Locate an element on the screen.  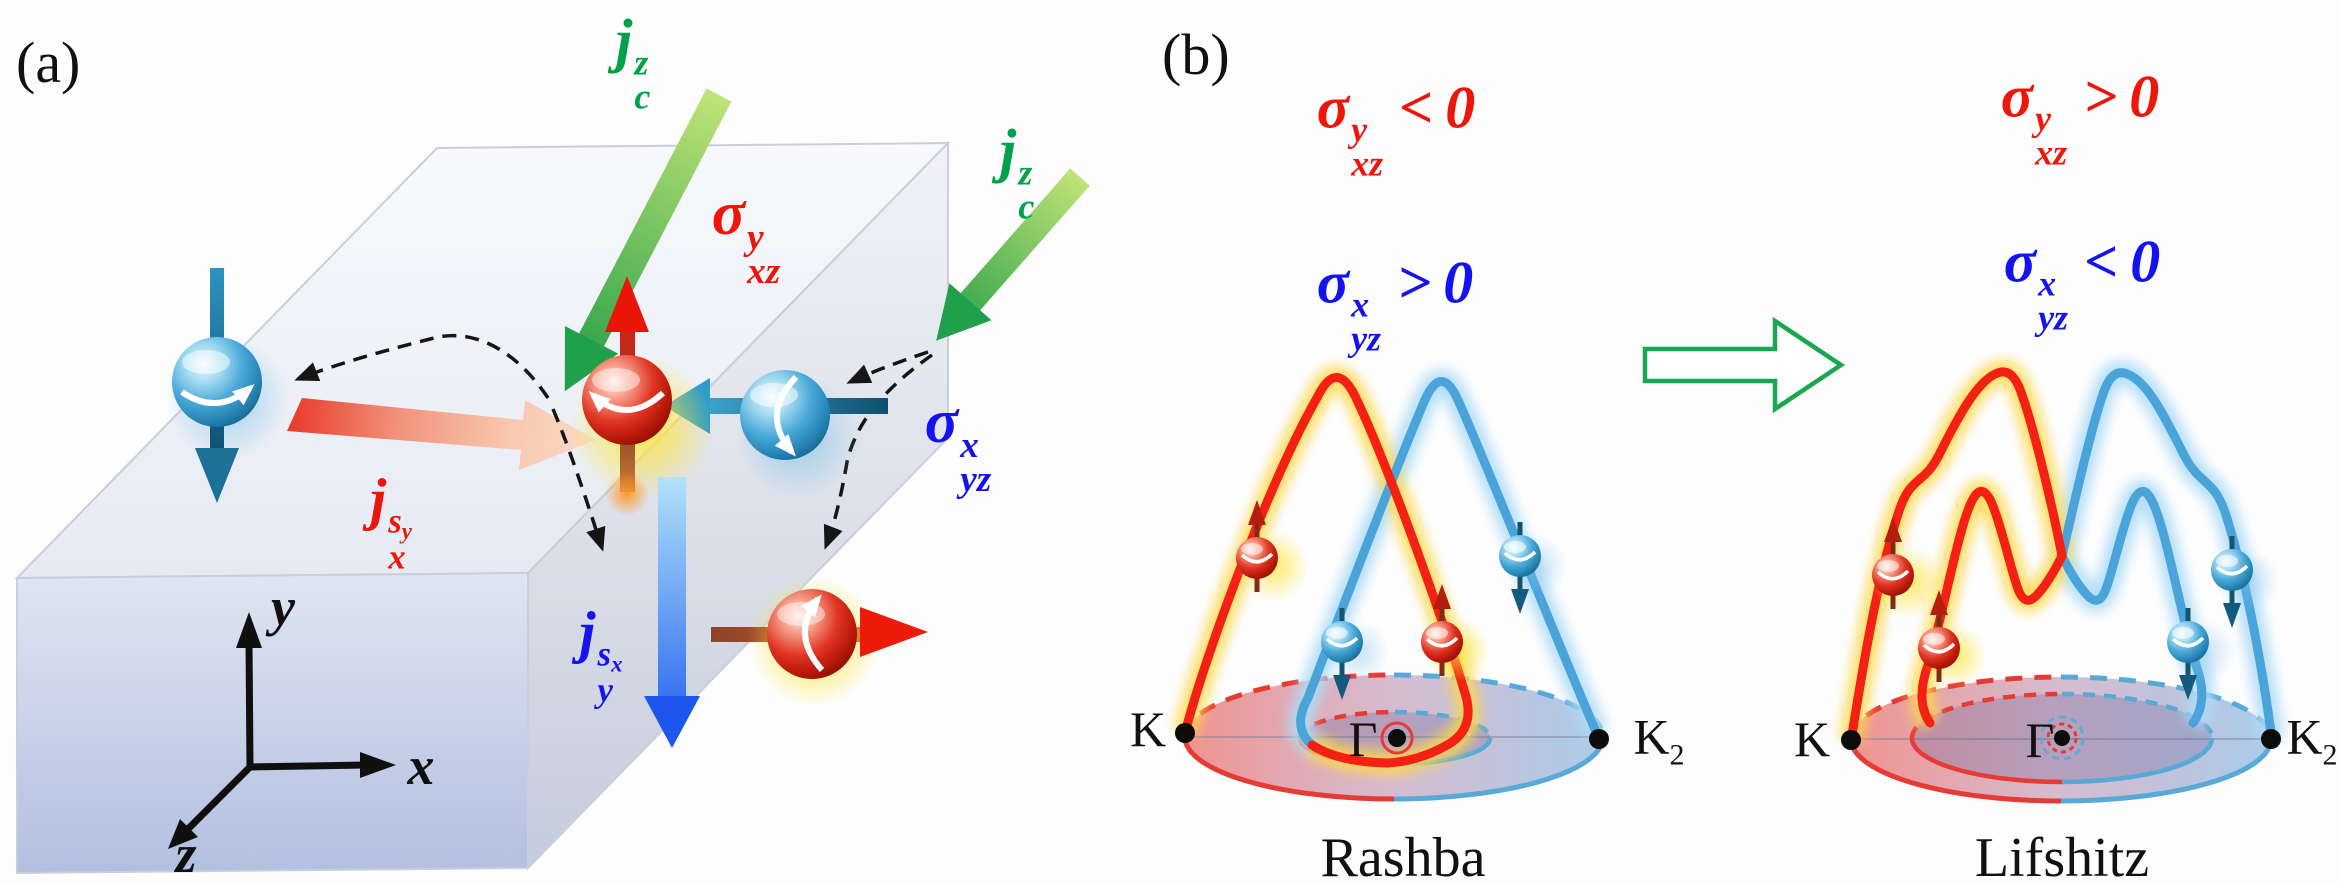
lifshitz-title: Lifshitz is located at coordinates (2062, 855).